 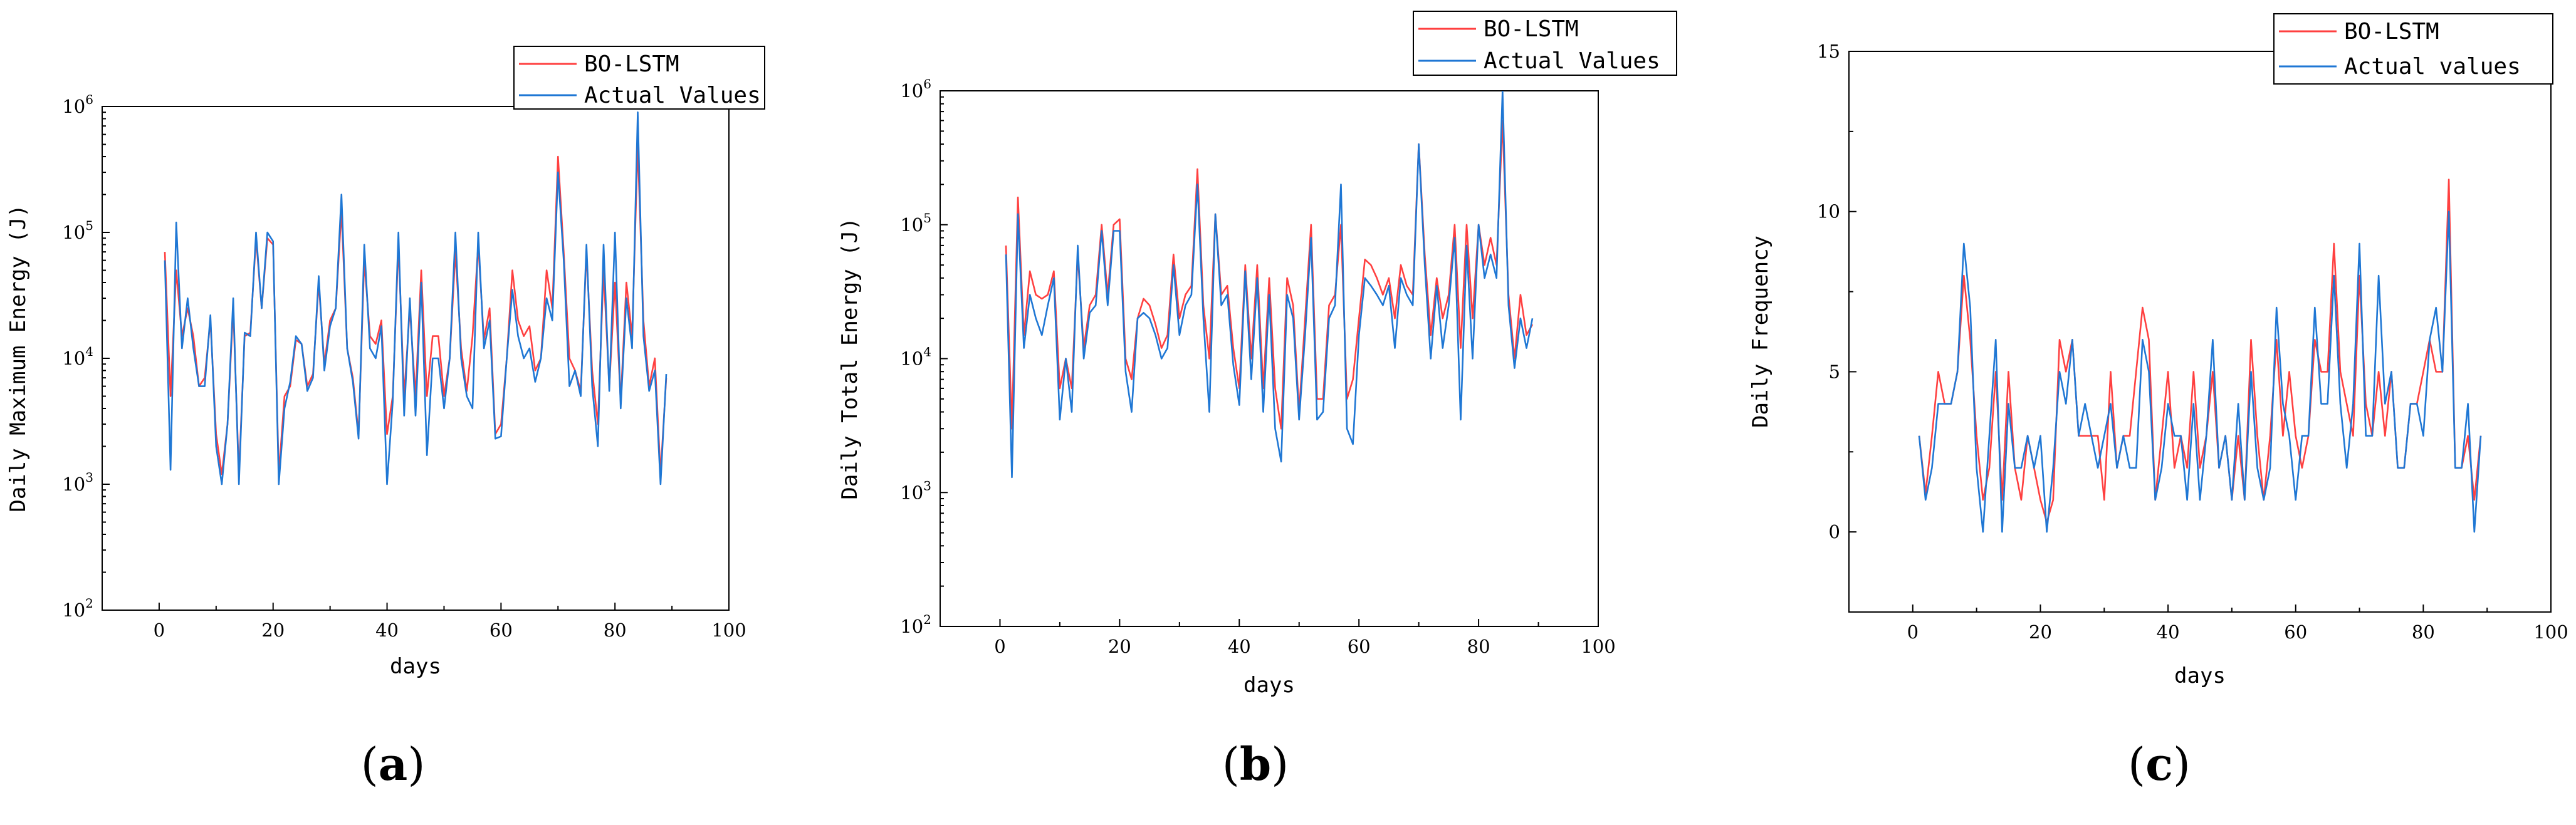 I want to click on panel-label: (b), so click(x=1255, y=764).